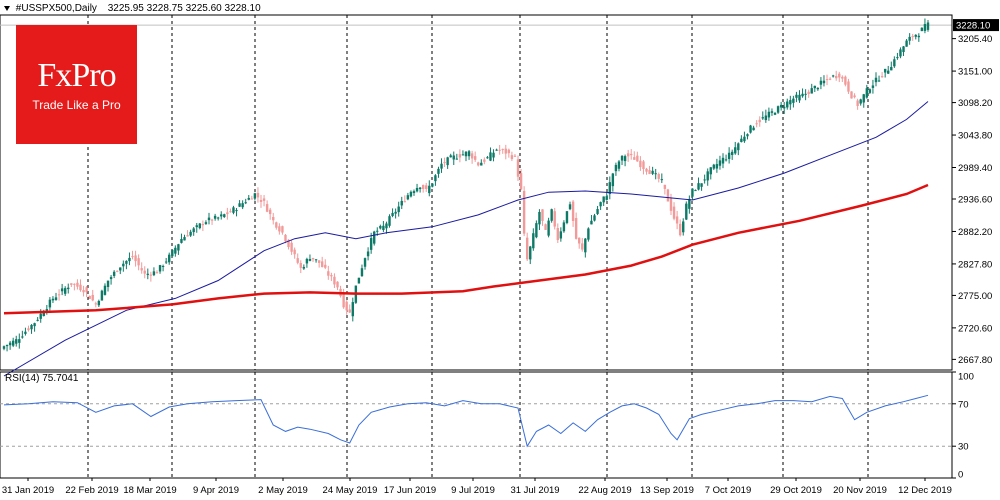 This screenshot has height=500, width=1000. Describe the element at coordinates (7, 8) in the screenshot. I see `dropdown-arrow-icon` at that location.